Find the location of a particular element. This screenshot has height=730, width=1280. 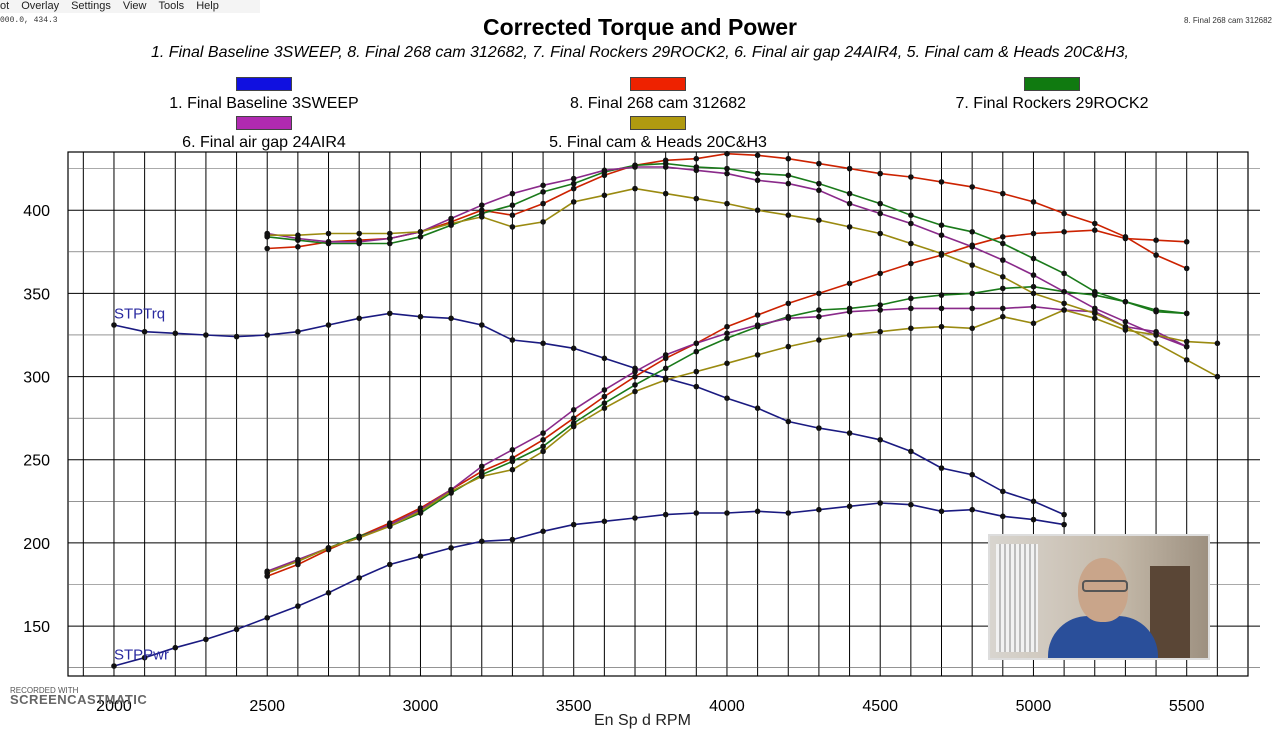

legend-item-268-cam: 8. Final 268 cam 312682 is located at coordinates (658, 95).